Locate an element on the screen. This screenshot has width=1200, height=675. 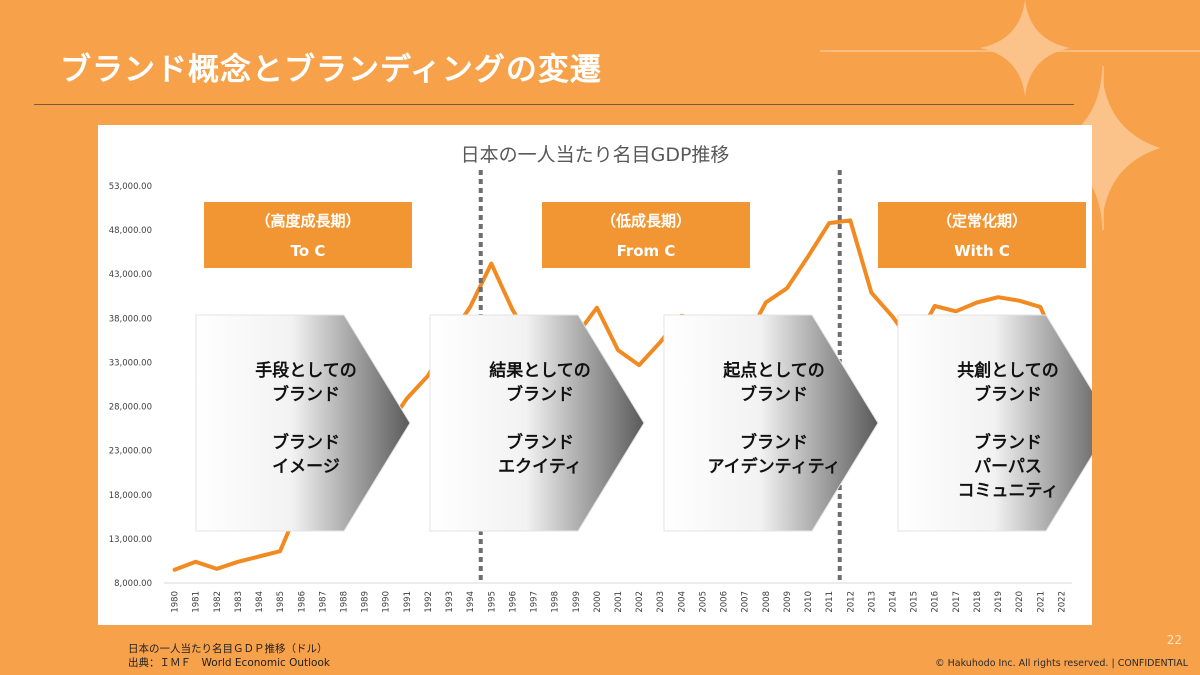
y-tick-label: 33,000.00 is located at coordinates (130, 363).